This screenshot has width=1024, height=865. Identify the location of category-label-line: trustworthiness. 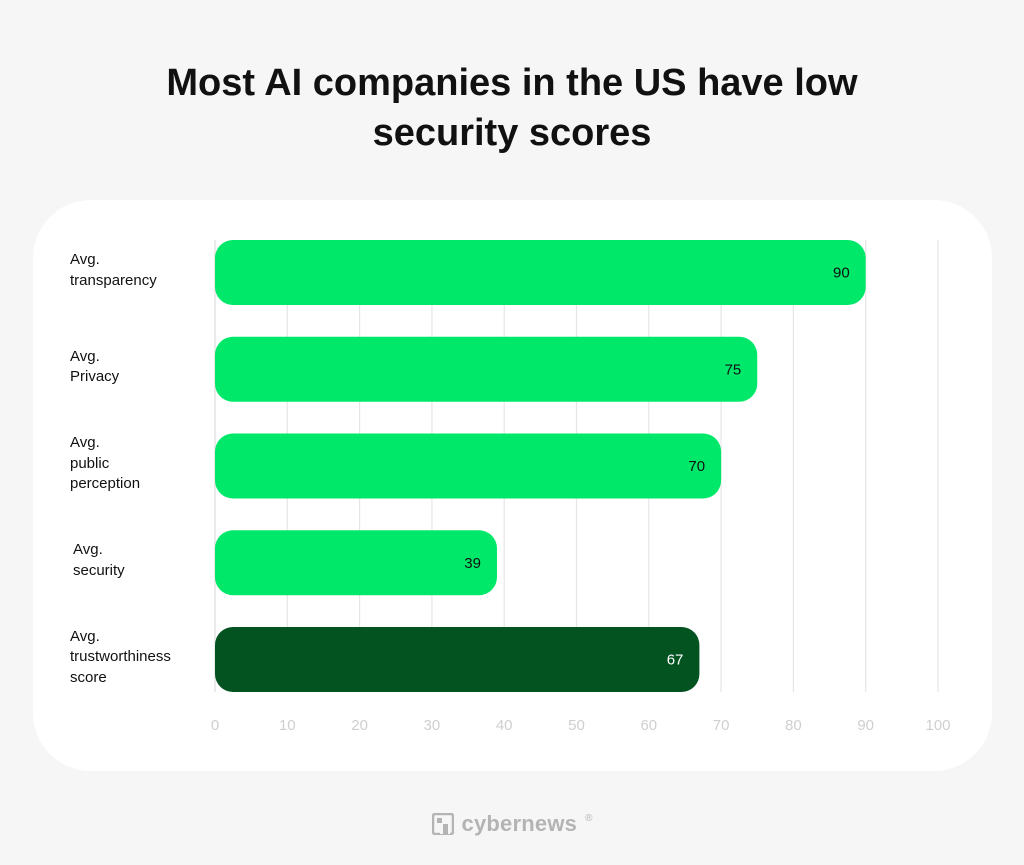
(120, 657).